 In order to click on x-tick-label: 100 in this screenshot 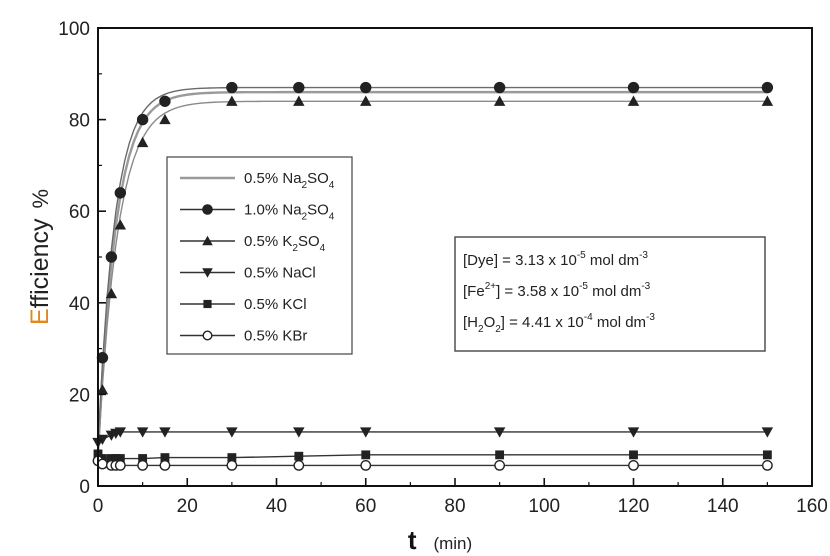, I will do `click(544, 506)`.